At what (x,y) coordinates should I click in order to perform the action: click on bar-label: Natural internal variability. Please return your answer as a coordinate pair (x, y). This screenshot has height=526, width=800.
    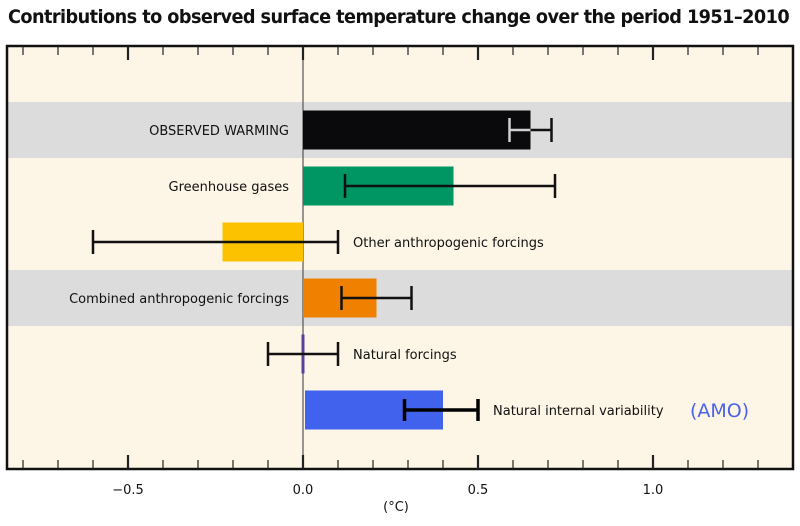
    Looking at the image, I should click on (578, 411).